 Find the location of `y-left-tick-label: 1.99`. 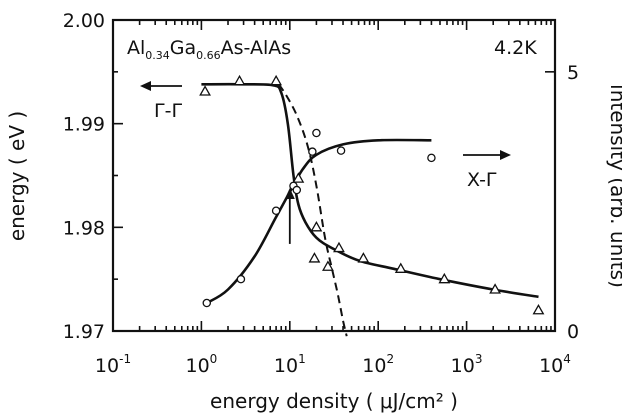

y-left-tick-label: 1.99 is located at coordinates (84, 125).